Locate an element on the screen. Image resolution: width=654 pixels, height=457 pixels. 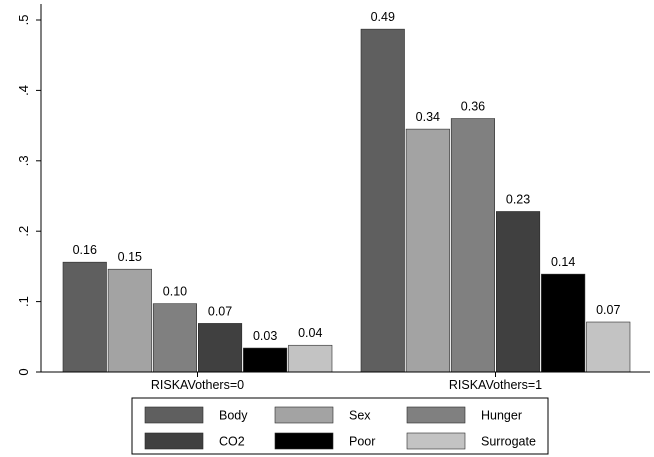
legend-label-co2: CO2 is located at coordinates (232, 442).